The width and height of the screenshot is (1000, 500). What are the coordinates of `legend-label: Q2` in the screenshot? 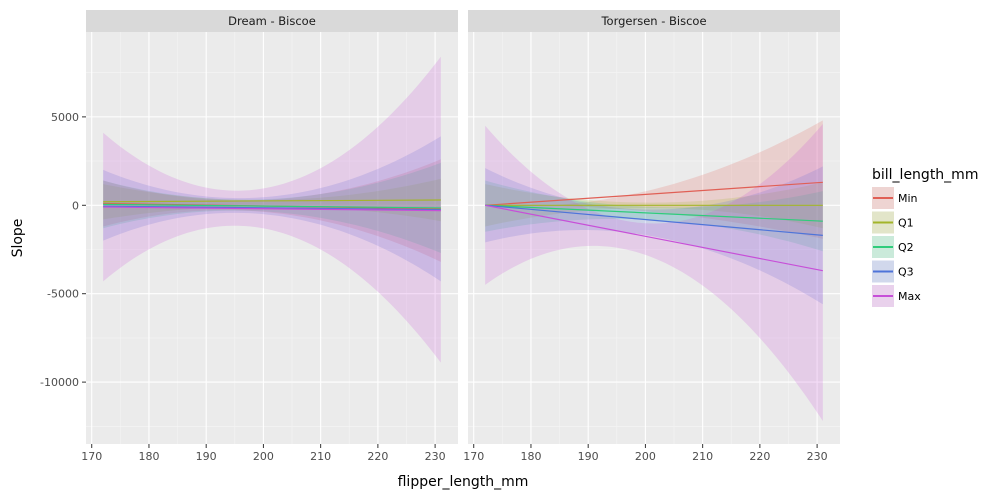 It's located at (906, 247).